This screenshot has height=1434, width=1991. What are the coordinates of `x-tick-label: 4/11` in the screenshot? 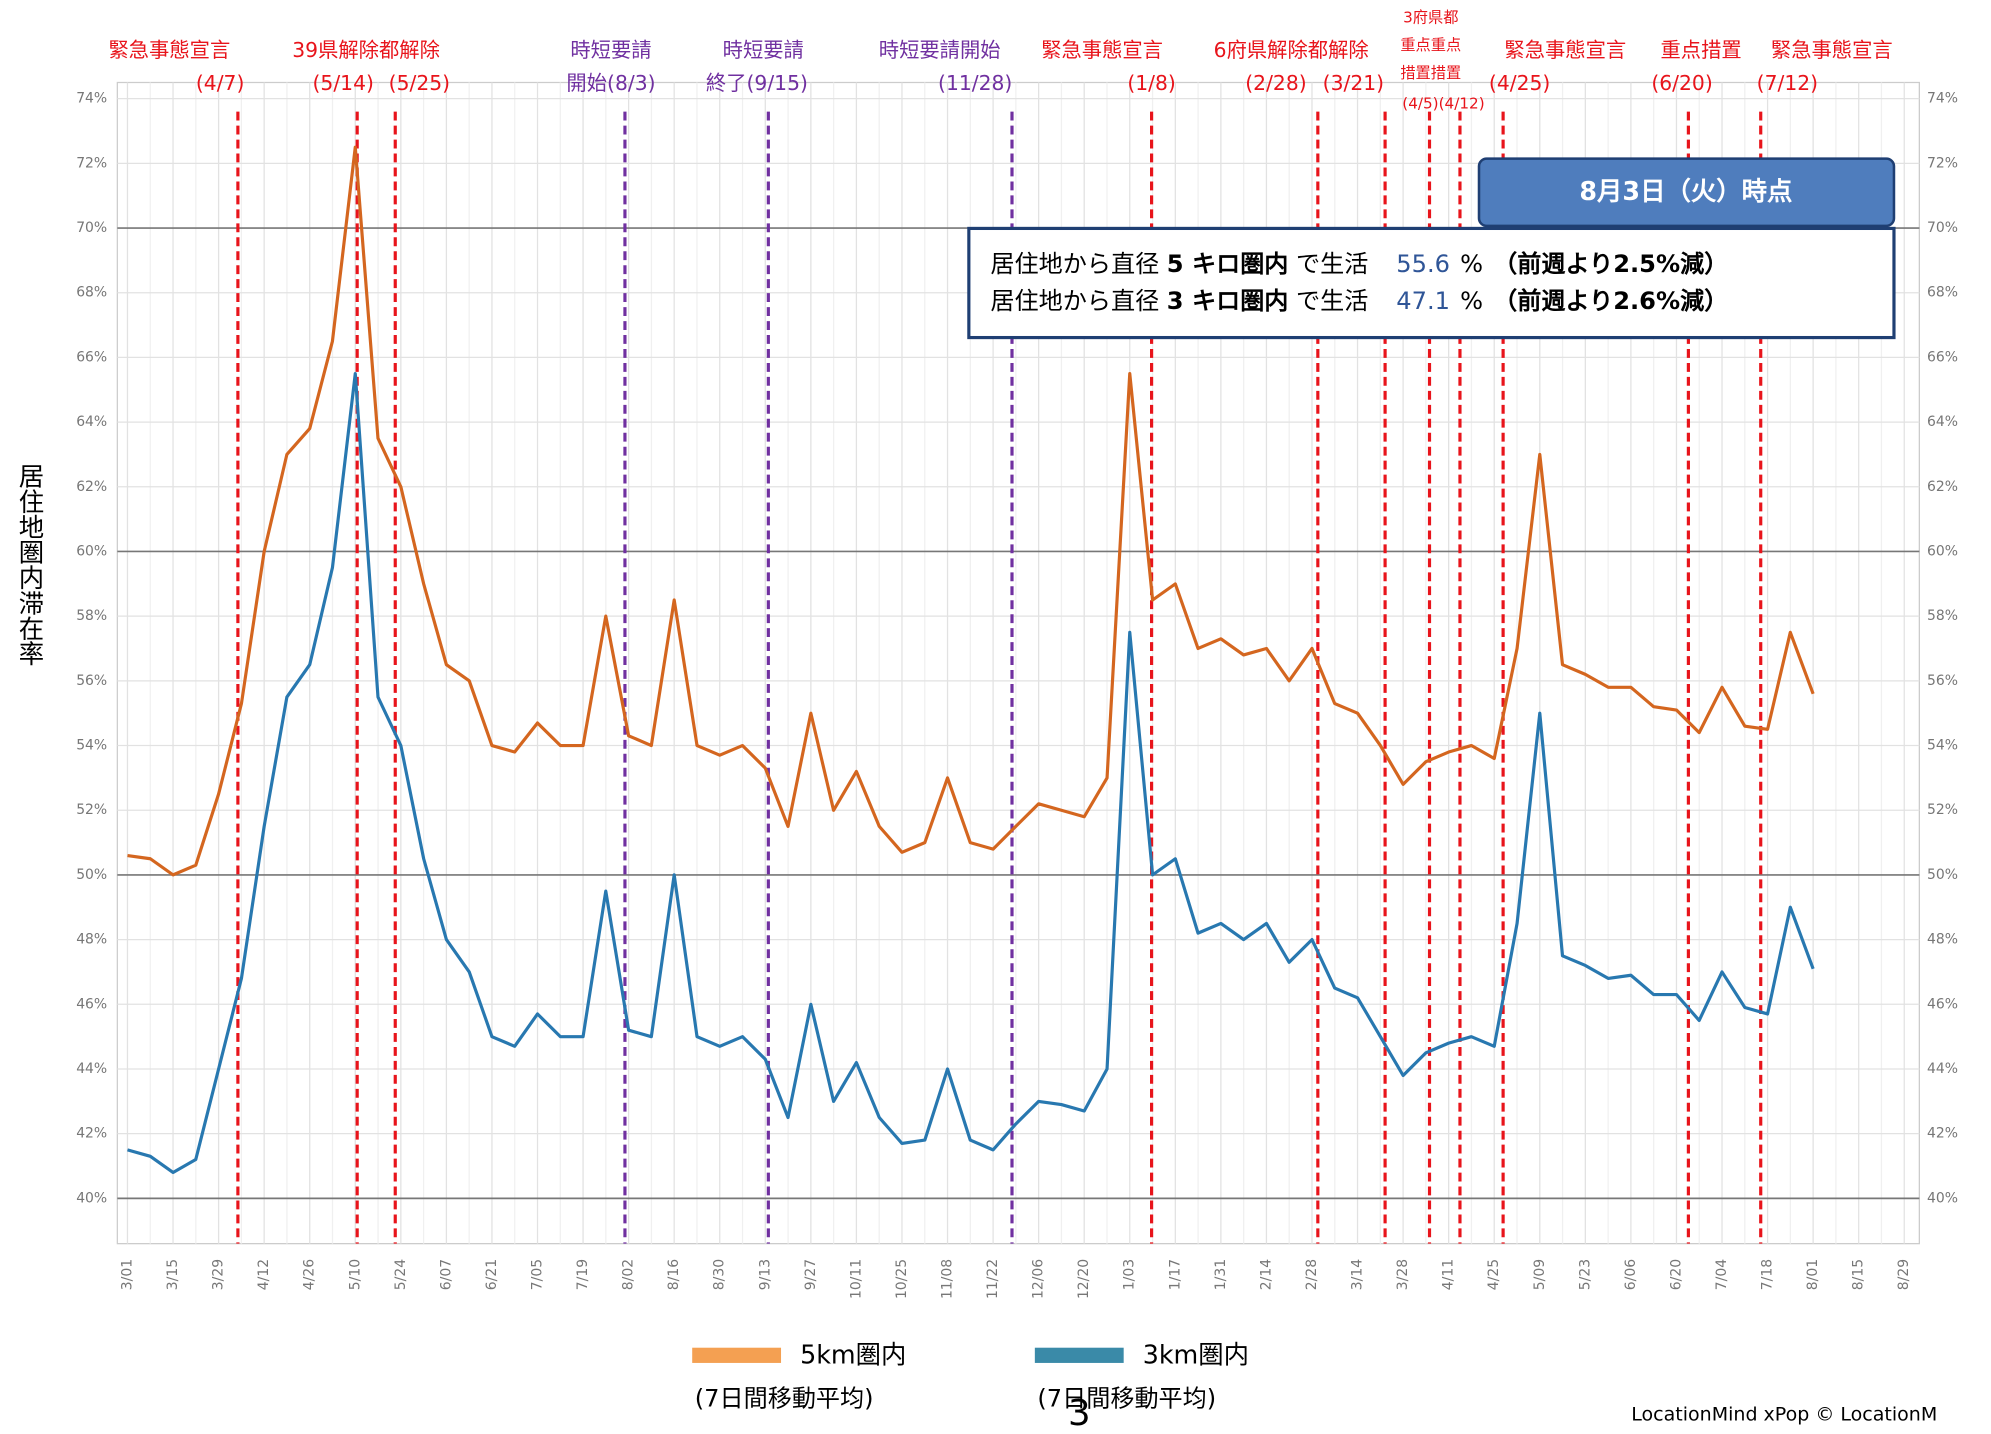 It's located at (1449, 1274).